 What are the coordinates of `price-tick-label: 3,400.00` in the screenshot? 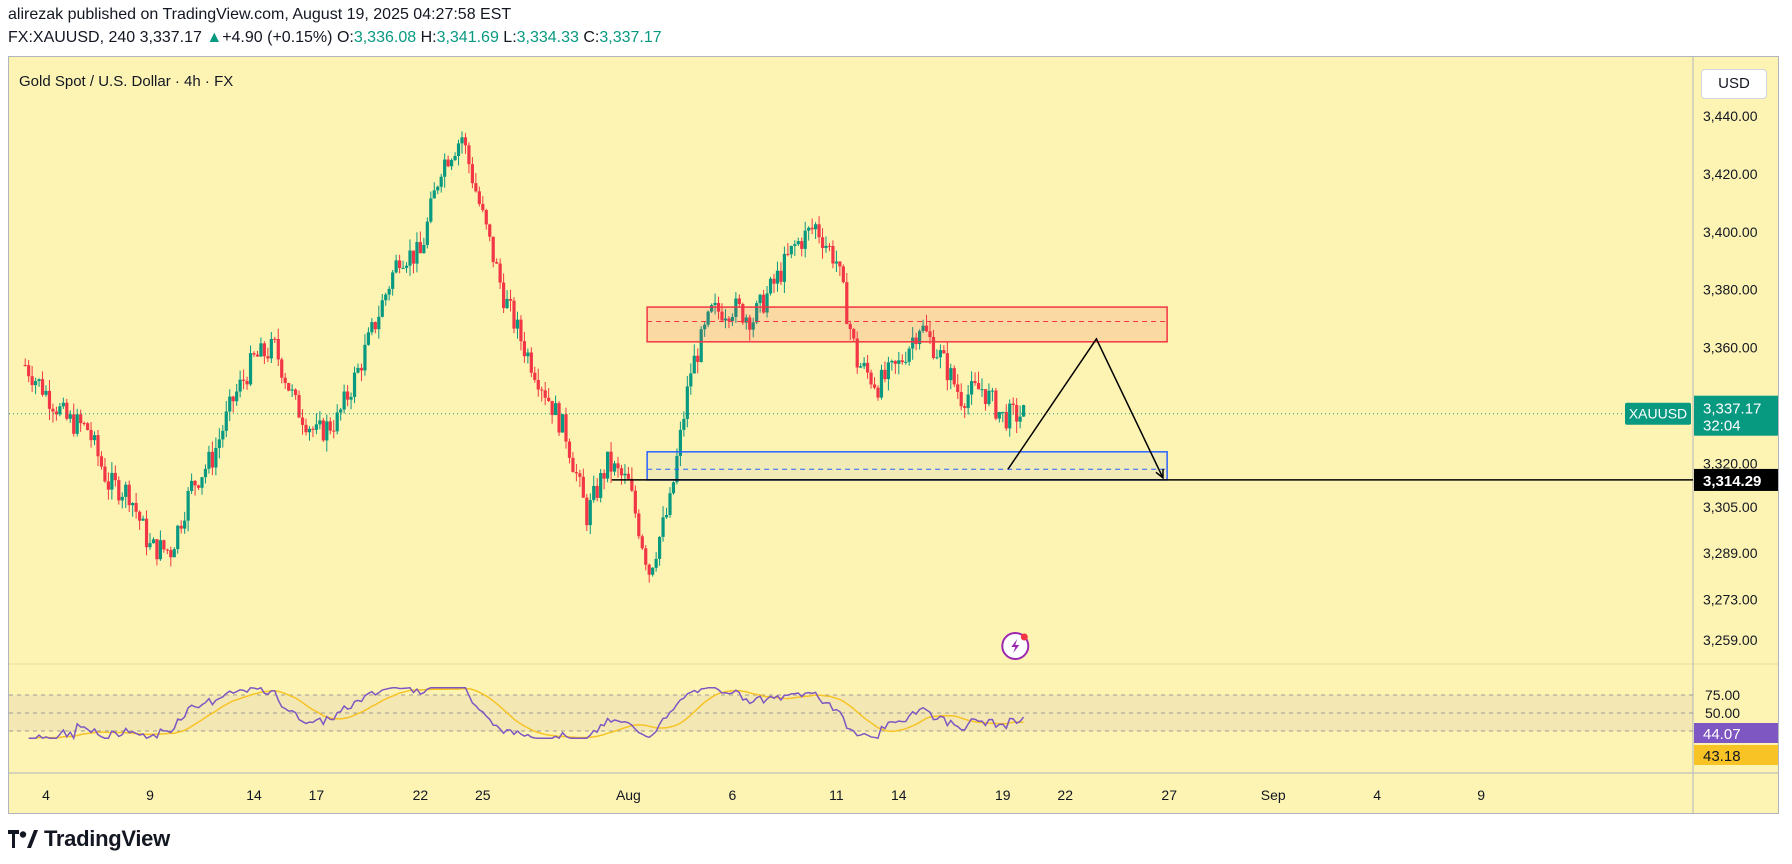 It's located at (1730, 232).